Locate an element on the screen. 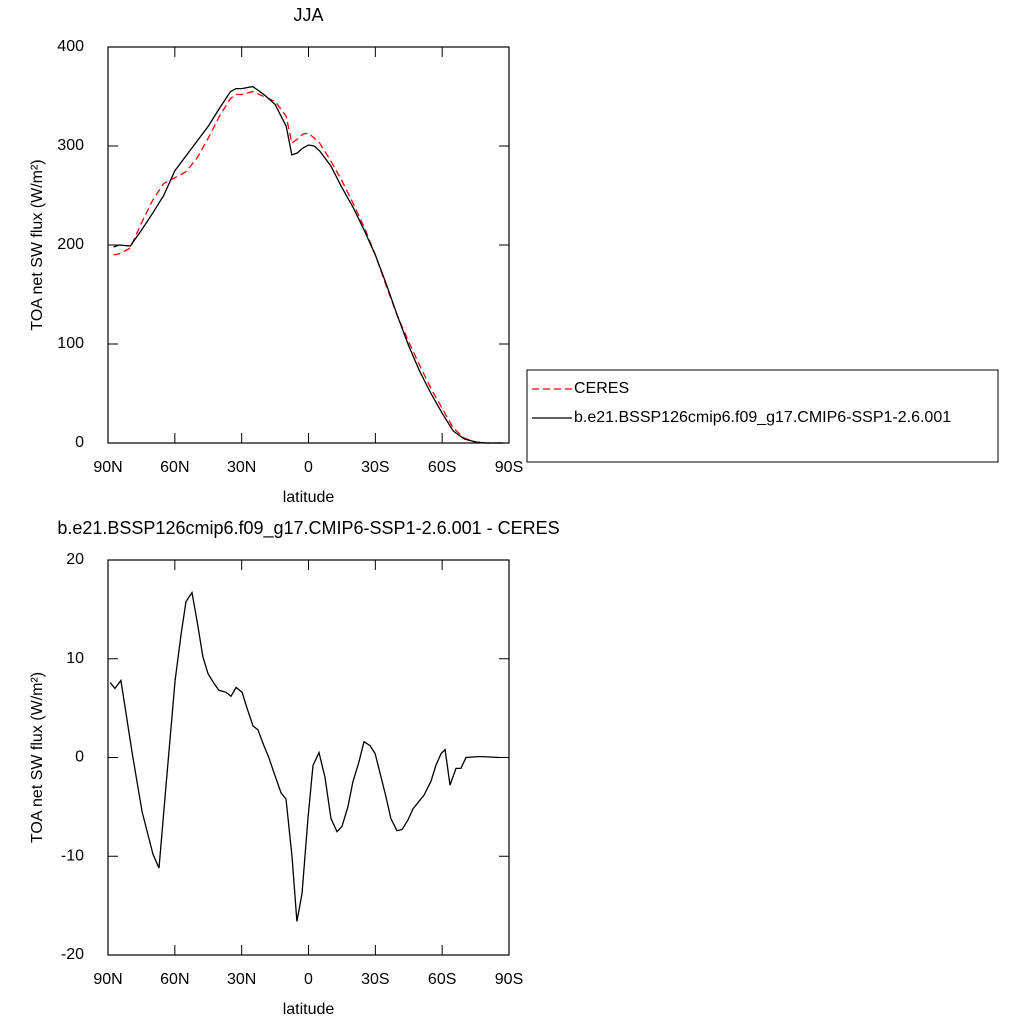  legend-box is located at coordinates (762, 416).